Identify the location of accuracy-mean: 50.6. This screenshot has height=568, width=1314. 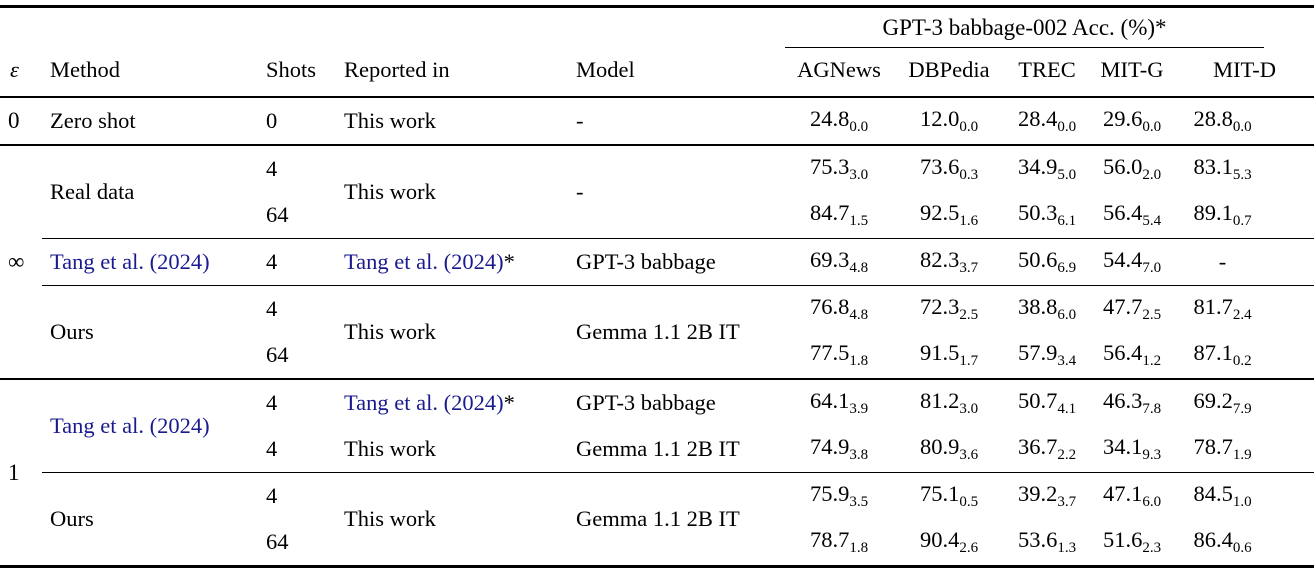
(1037, 259).